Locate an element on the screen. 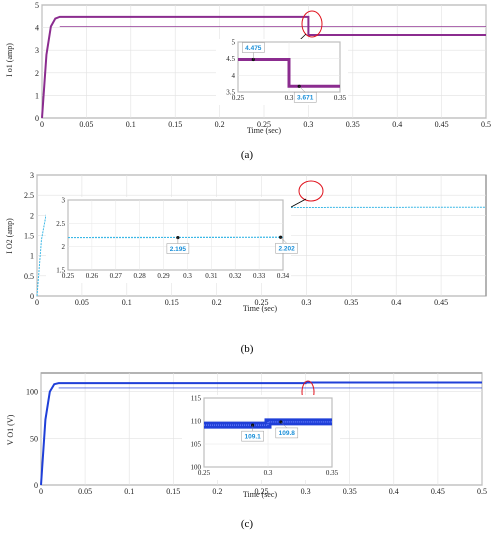 This screenshot has width=495, height=550. inset-x-tick-label: 0.29 is located at coordinates (163, 276).